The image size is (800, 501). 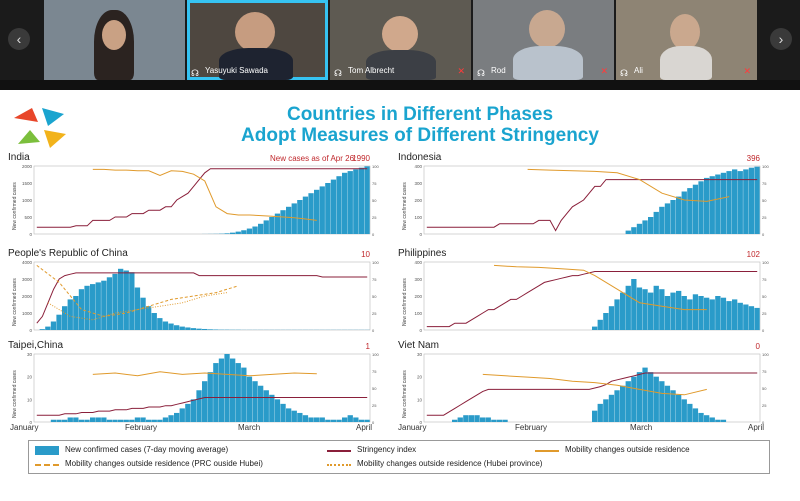 What do you see at coordinates (30, 354) in the screenshot?
I see `y-tick-label: 30` at bounding box center [30, 354].